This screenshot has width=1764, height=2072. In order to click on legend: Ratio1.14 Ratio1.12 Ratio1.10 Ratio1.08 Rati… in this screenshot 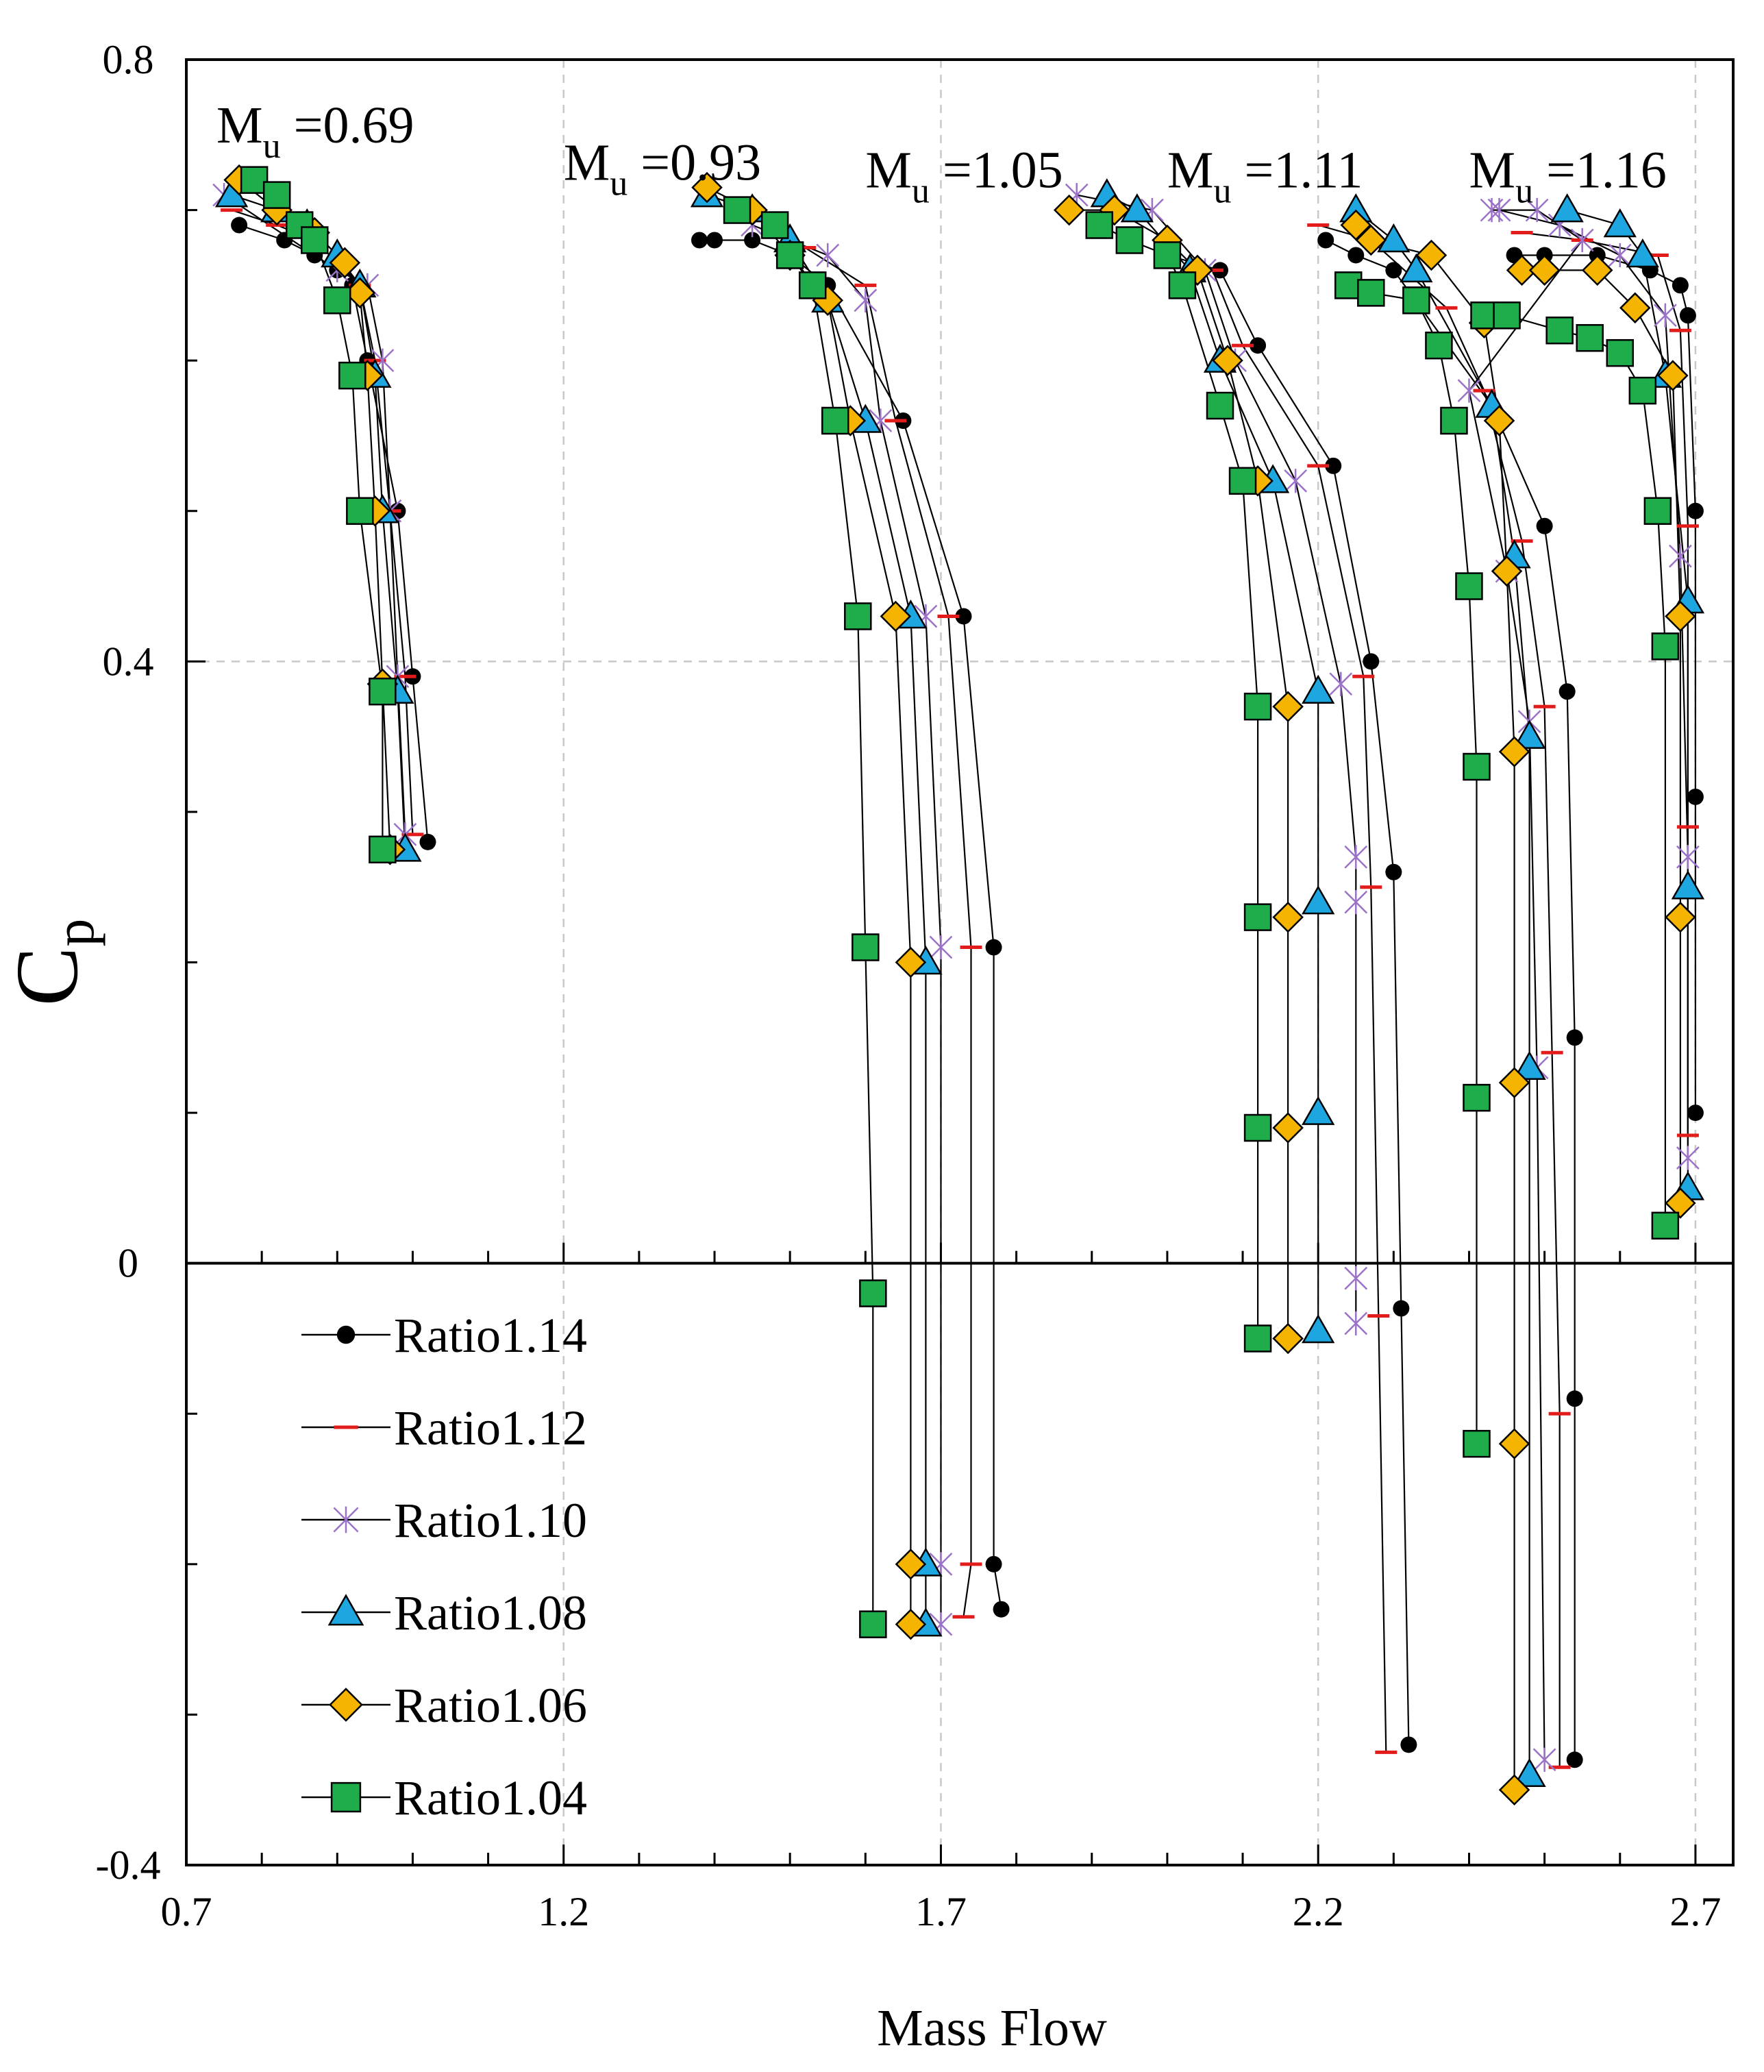, I will do `click(444, 1567)`.